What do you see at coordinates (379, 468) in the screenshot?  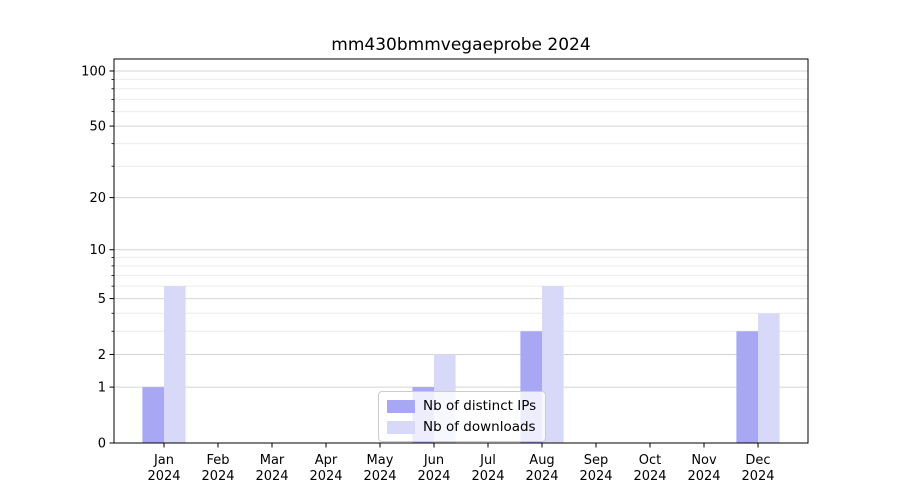 I see `x-tick-label: May 2024` at bounding box center [379, 468].